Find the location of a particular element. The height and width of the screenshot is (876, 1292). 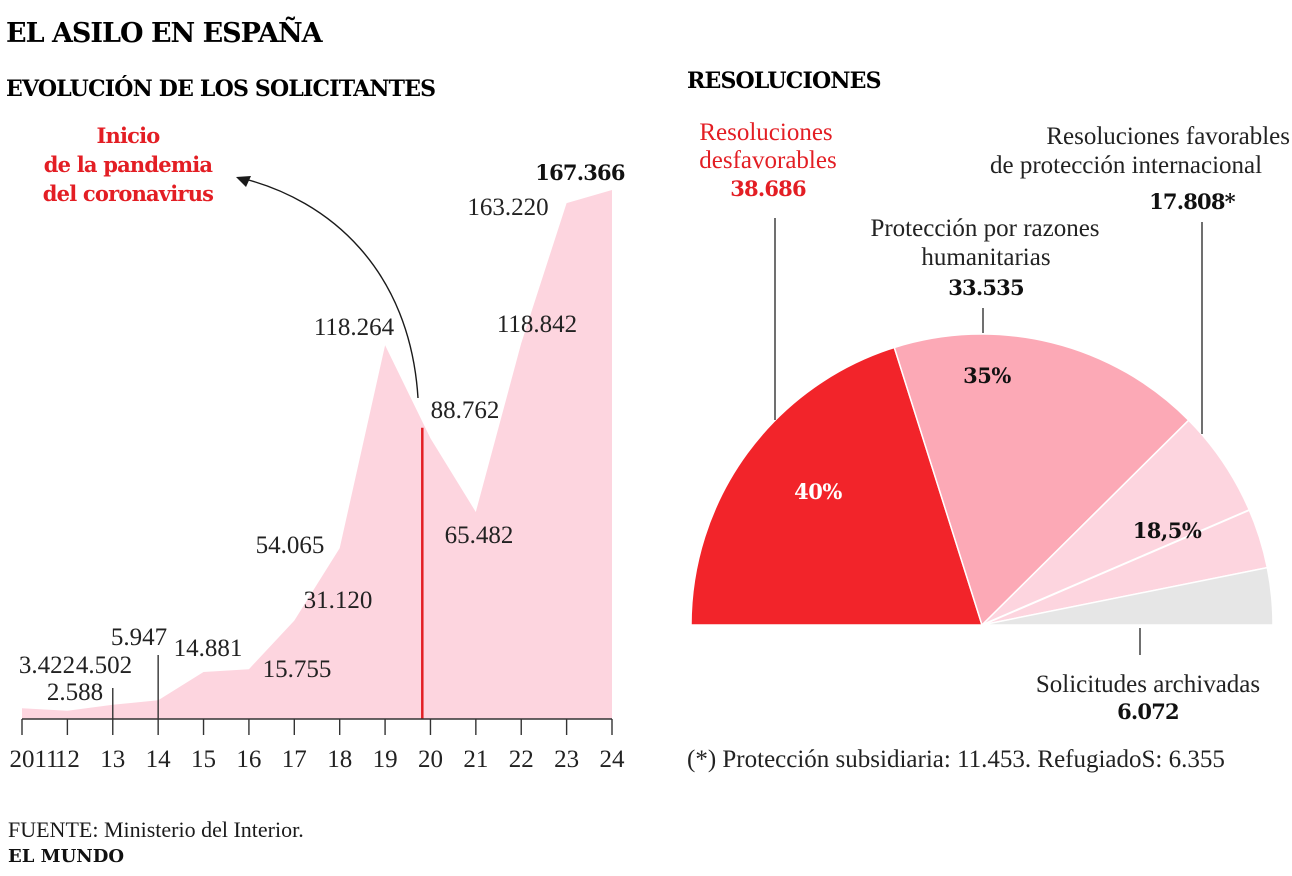

x-tick-label-14: 14 is located at coordinates (159, 759).